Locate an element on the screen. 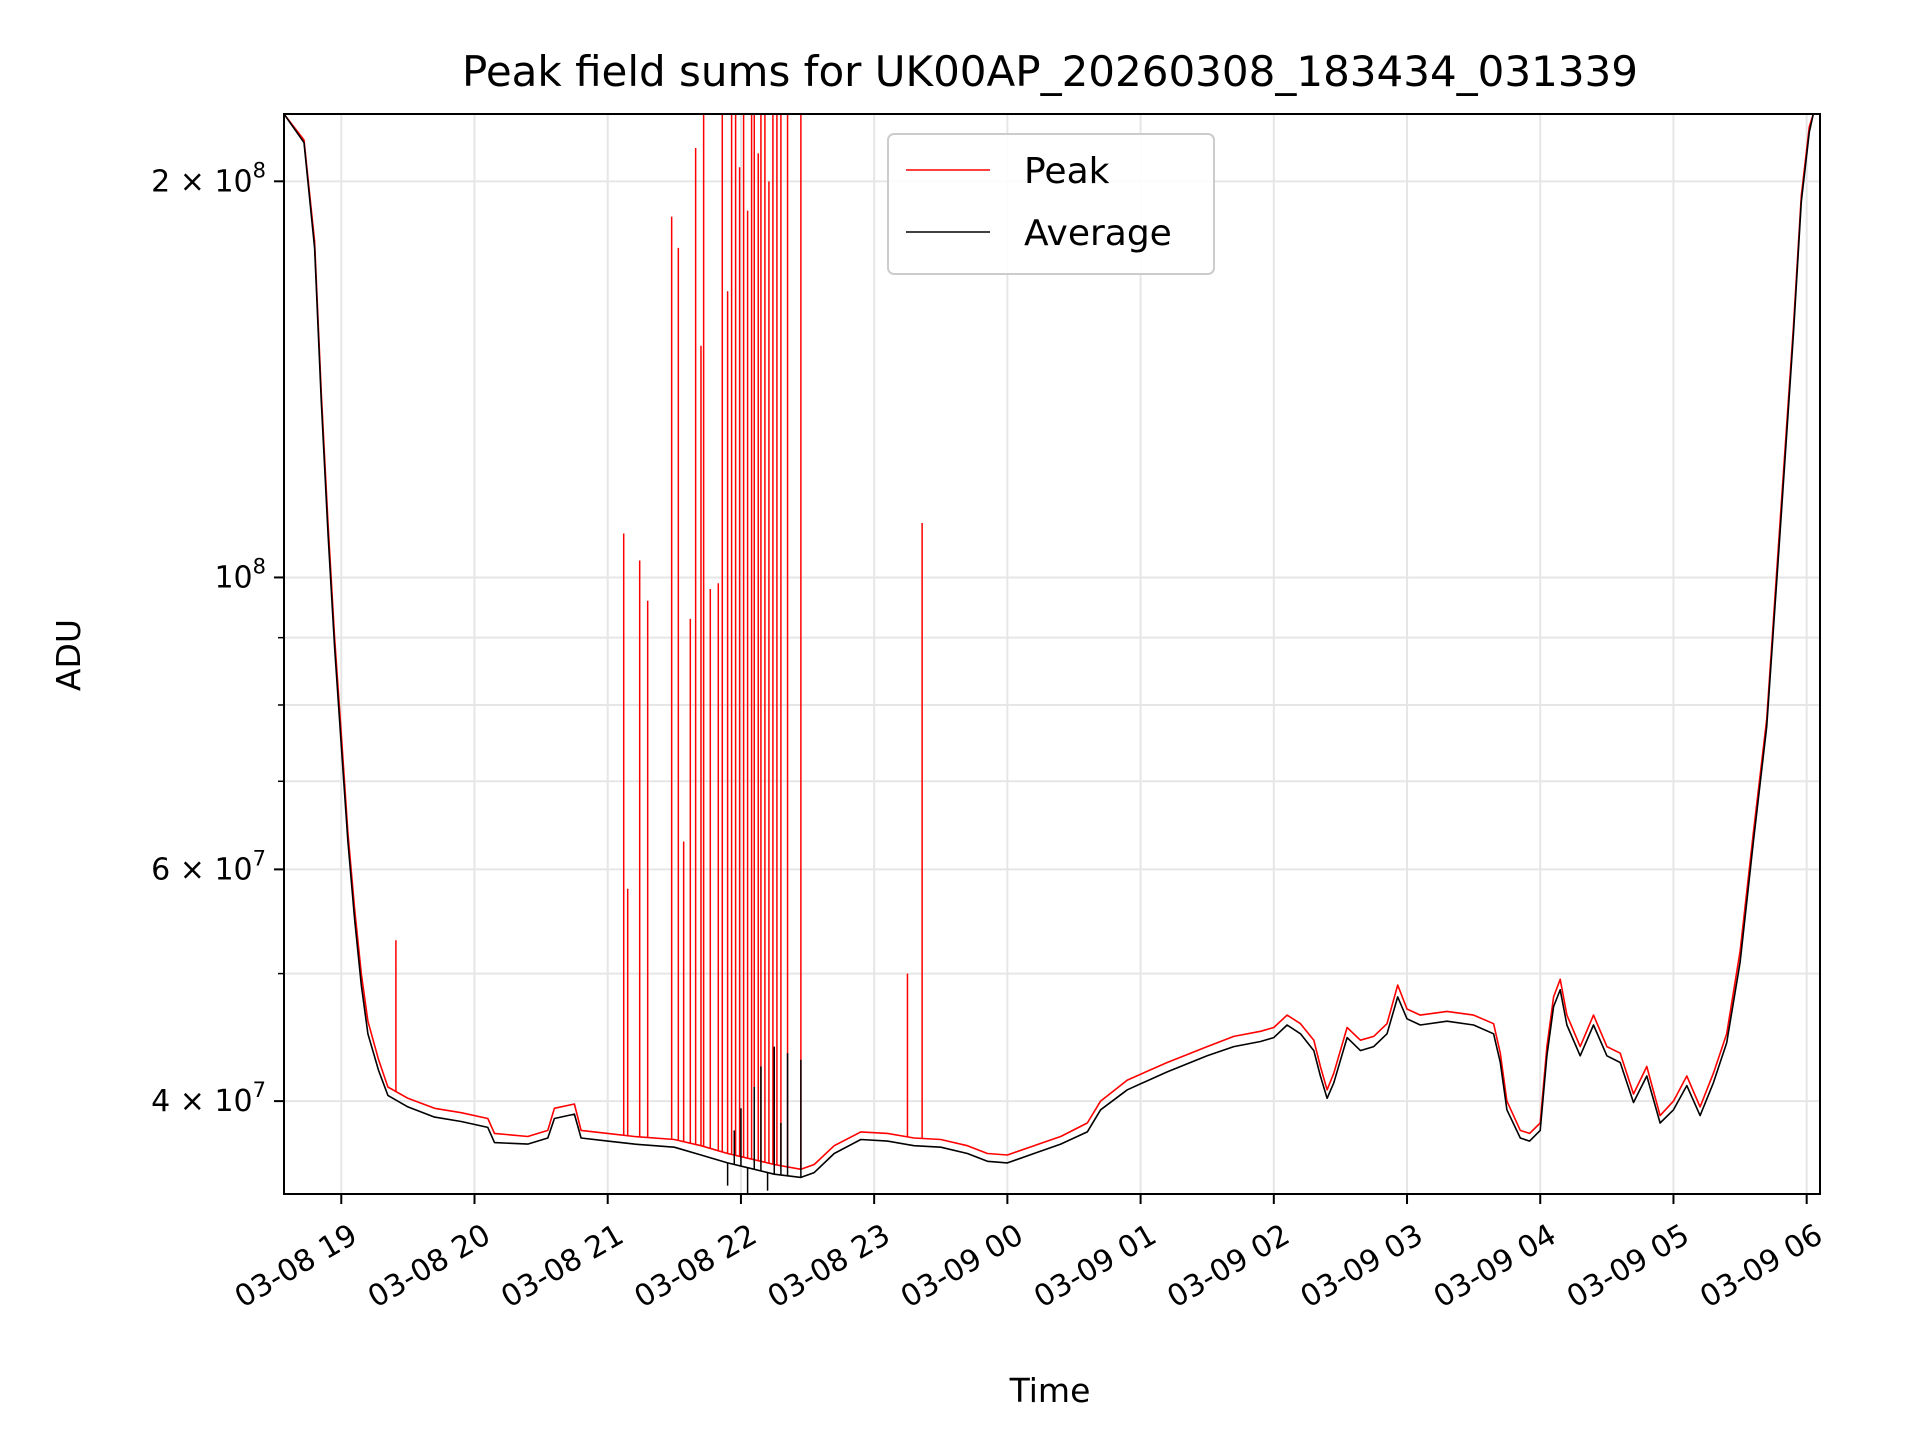 This screenshot has width=1920, height=1440. y-tick-label: 4 × 107 is located at coordinates (208, 1098).